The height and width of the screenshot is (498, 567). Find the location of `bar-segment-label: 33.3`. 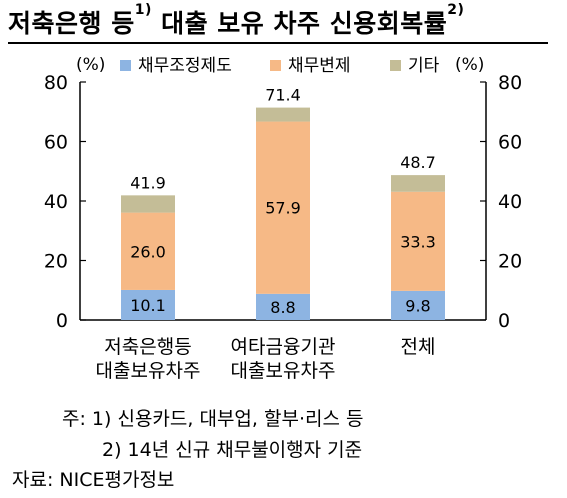

bar-segment-label: 33.3 is located at coordinates (418, 241).